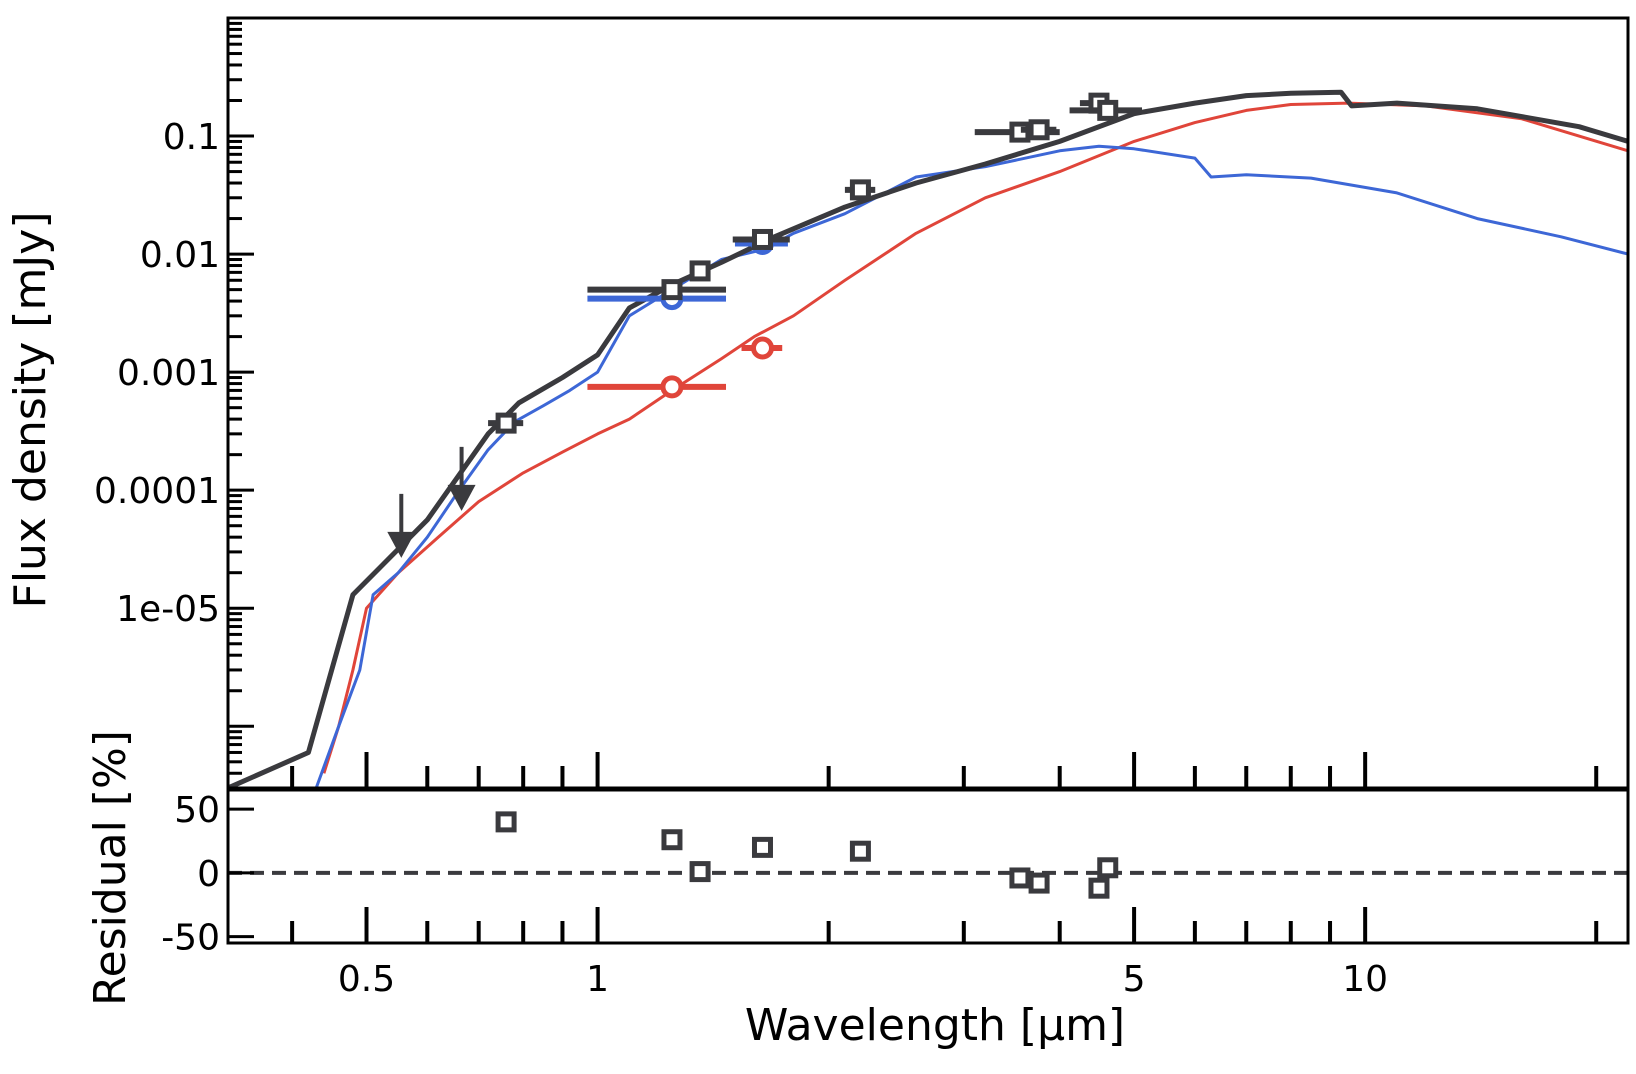 The height and width of the screenshot is (1074, 1636). Describe the element at coordinates (191, 137) in the screenshot. I see `y-tick-label: 0.1` at that location.